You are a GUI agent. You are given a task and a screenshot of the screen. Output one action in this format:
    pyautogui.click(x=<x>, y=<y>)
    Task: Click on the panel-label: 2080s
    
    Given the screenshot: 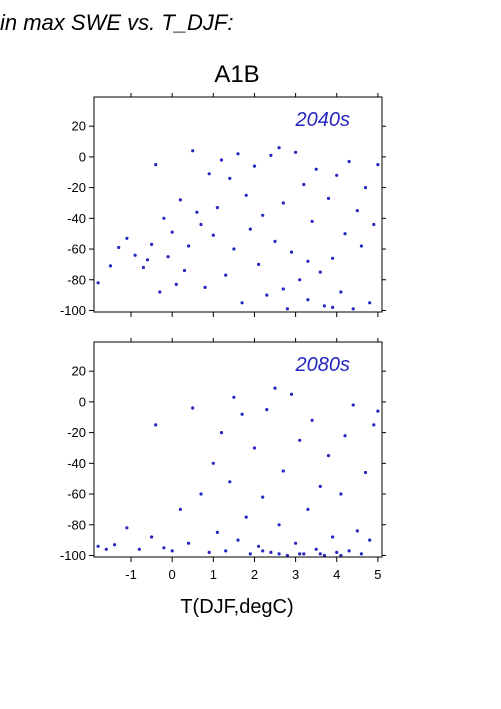 What is the action you would take?
    pyautogui.click(x=323, y=365)
    